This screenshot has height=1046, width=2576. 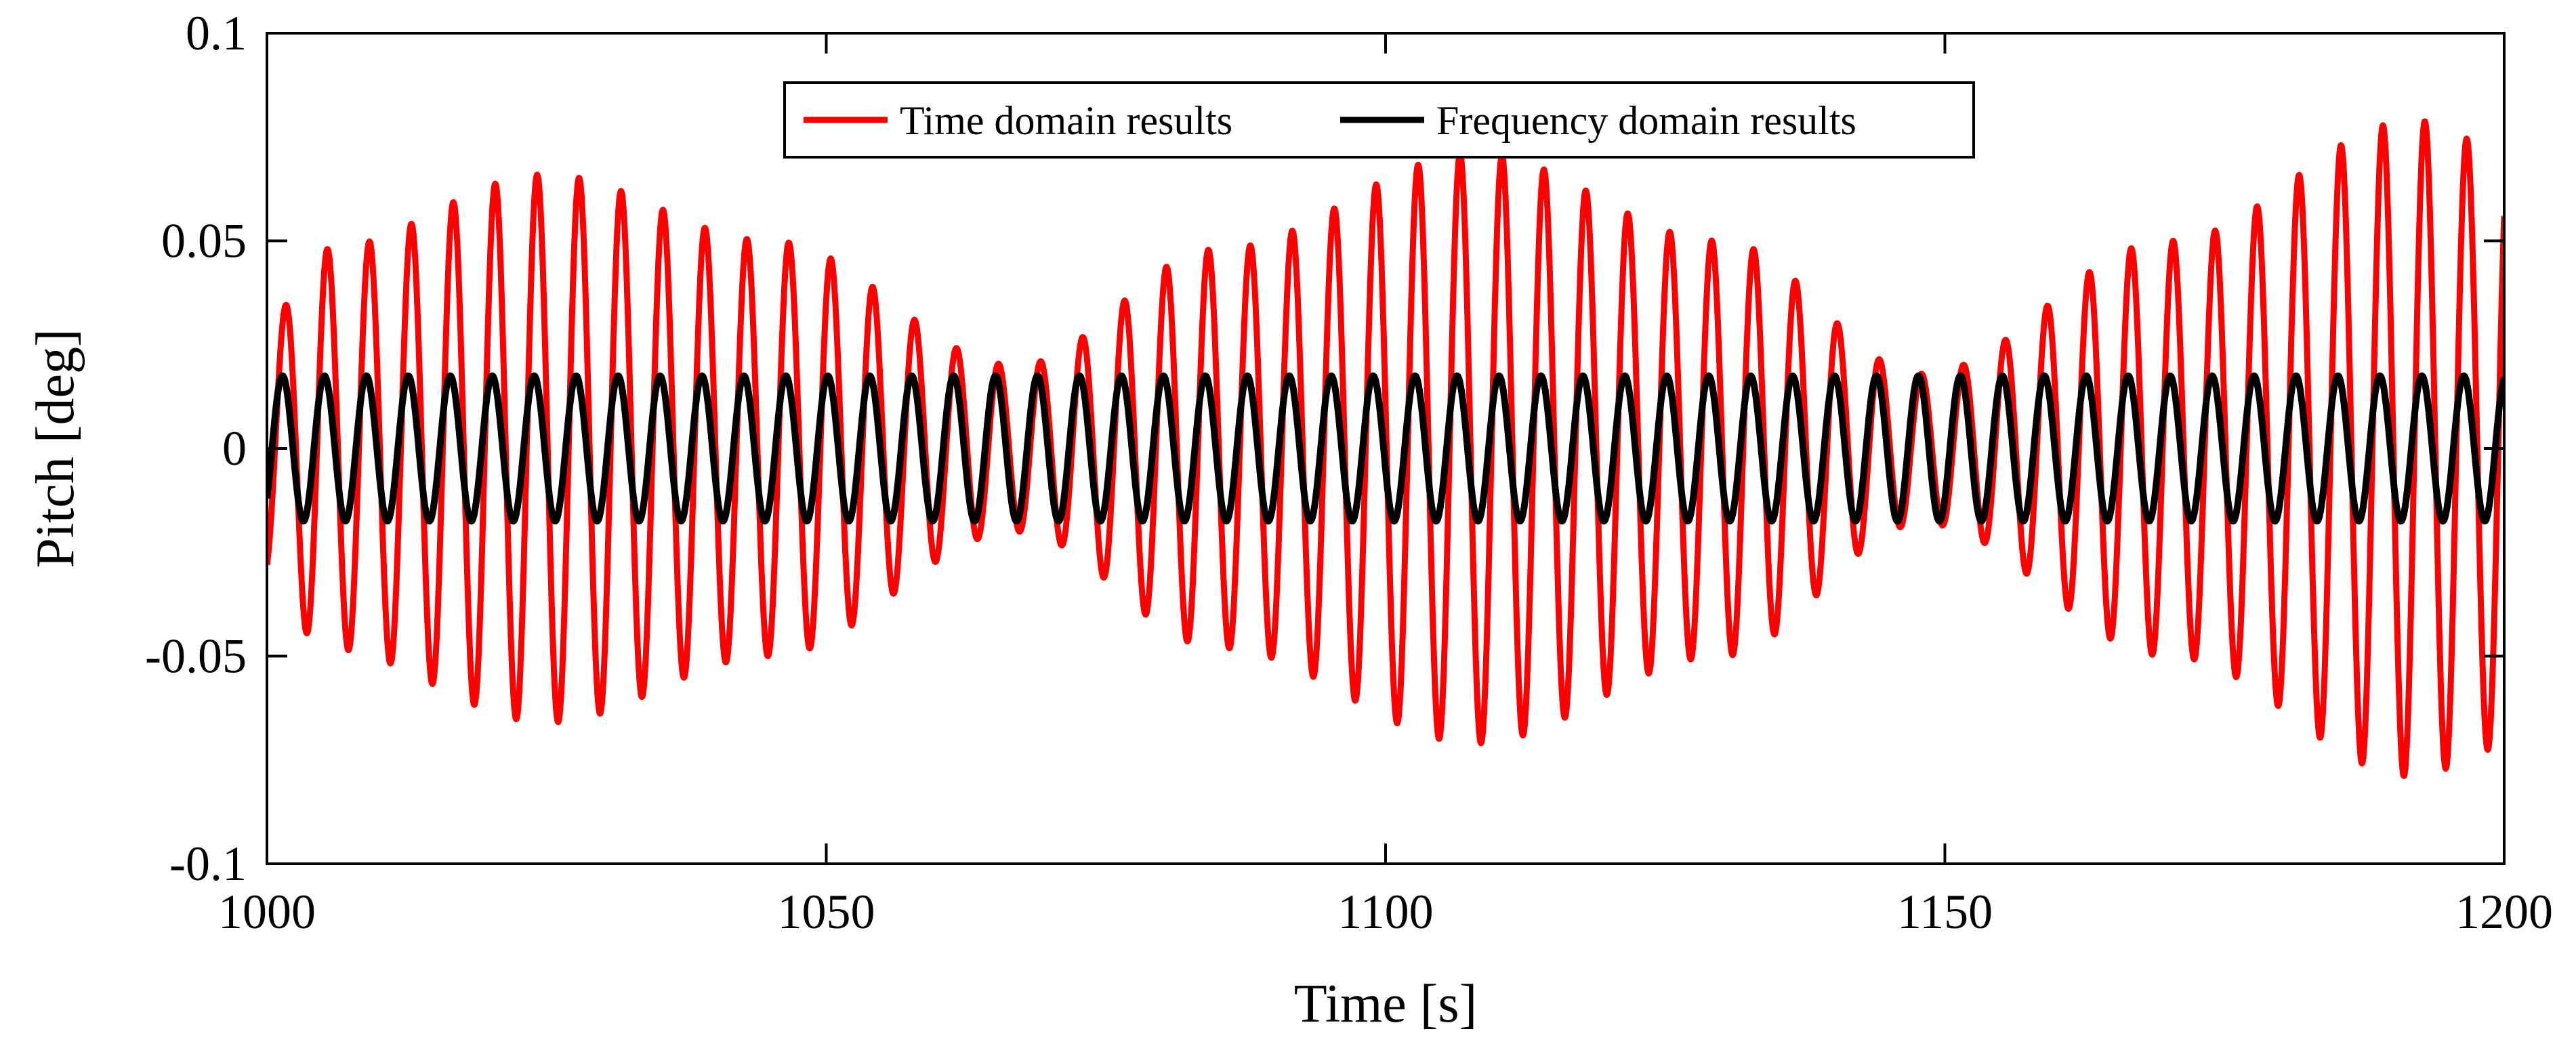 I want to click on x-tick-label: 1100, so click(x=1385, y=912).